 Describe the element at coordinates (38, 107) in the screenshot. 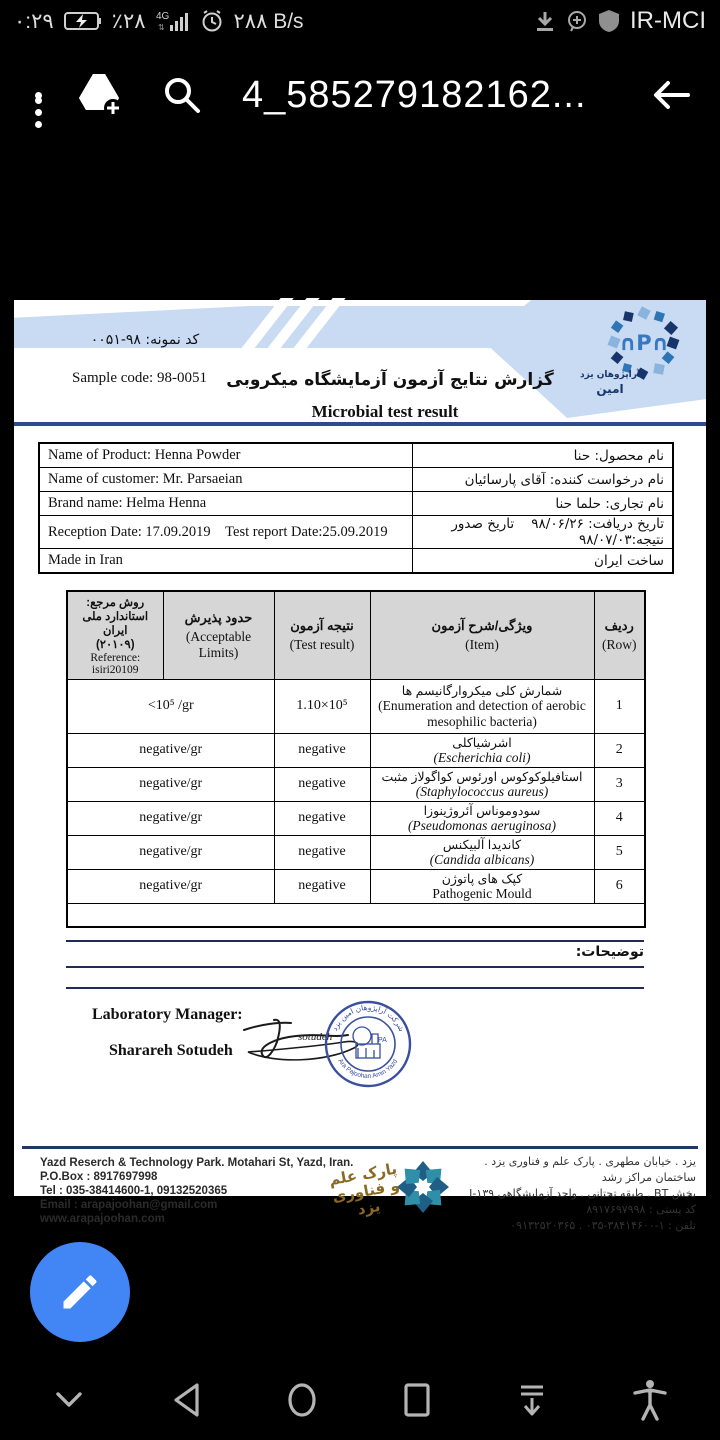

I see `overflow-menu-button` at that location.